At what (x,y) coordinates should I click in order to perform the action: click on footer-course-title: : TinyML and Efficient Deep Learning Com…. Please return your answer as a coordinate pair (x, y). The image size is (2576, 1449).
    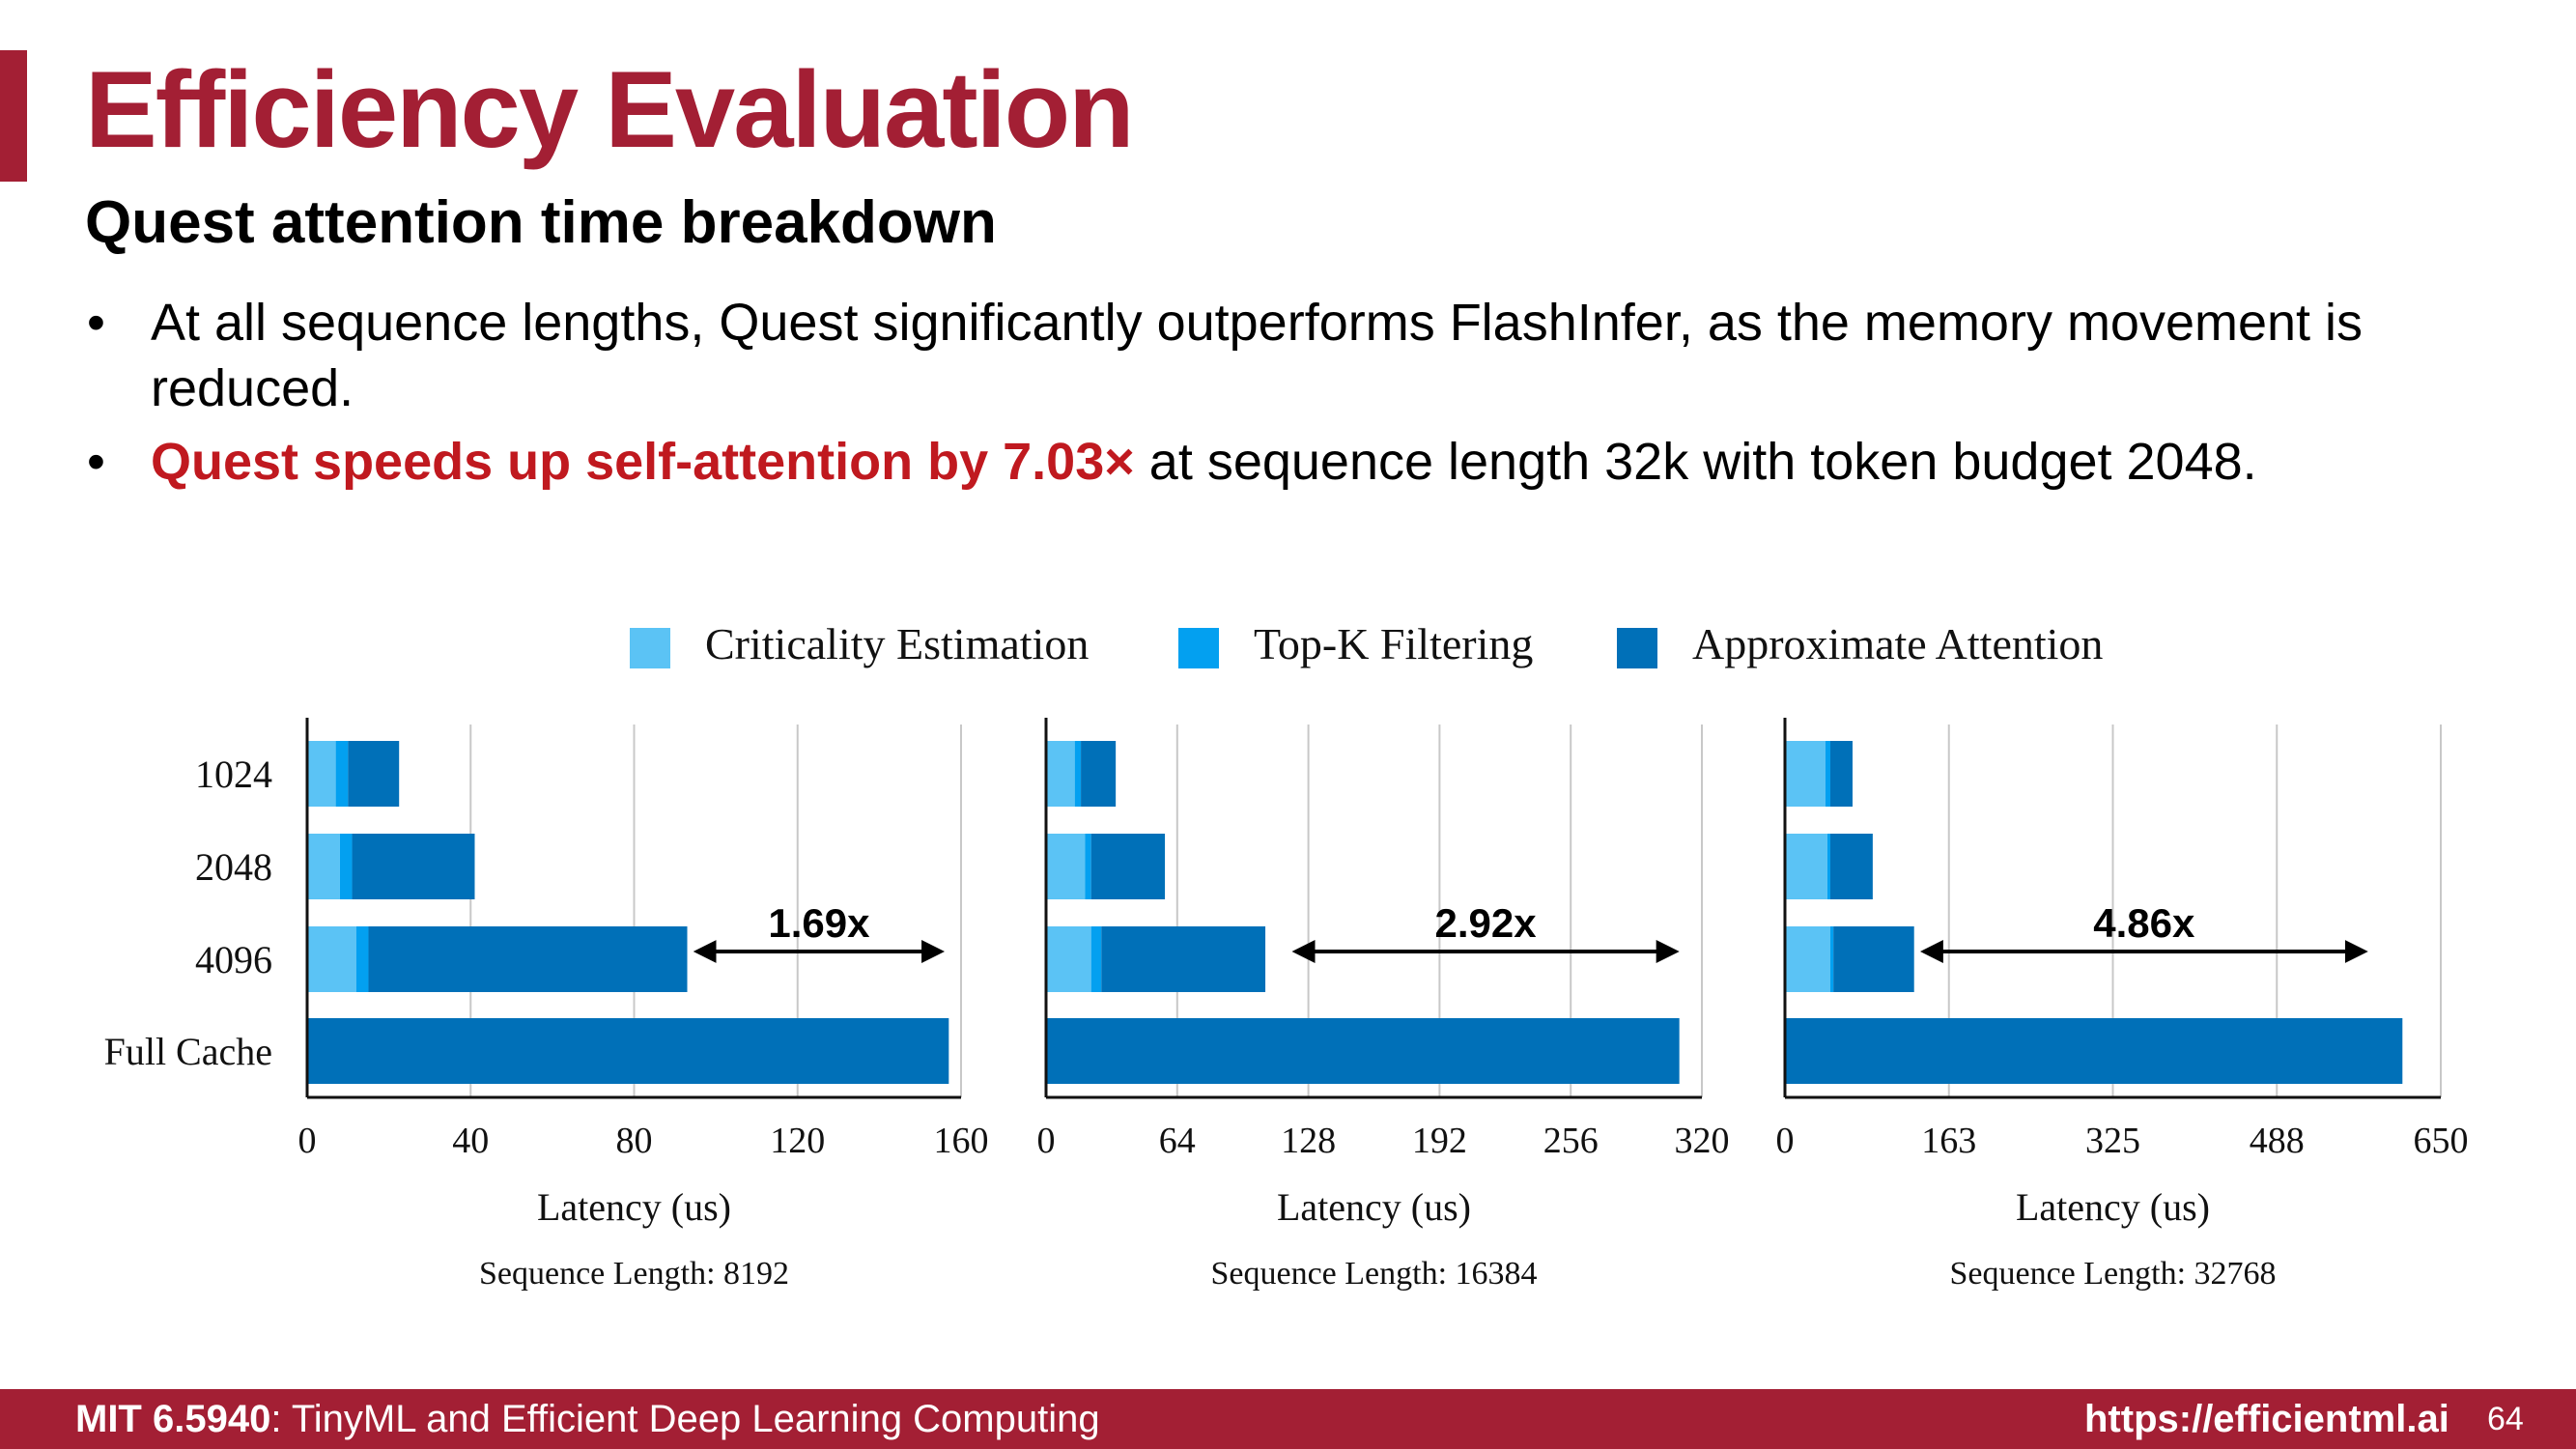
    Looking at the image, I should click on (685, 1419).